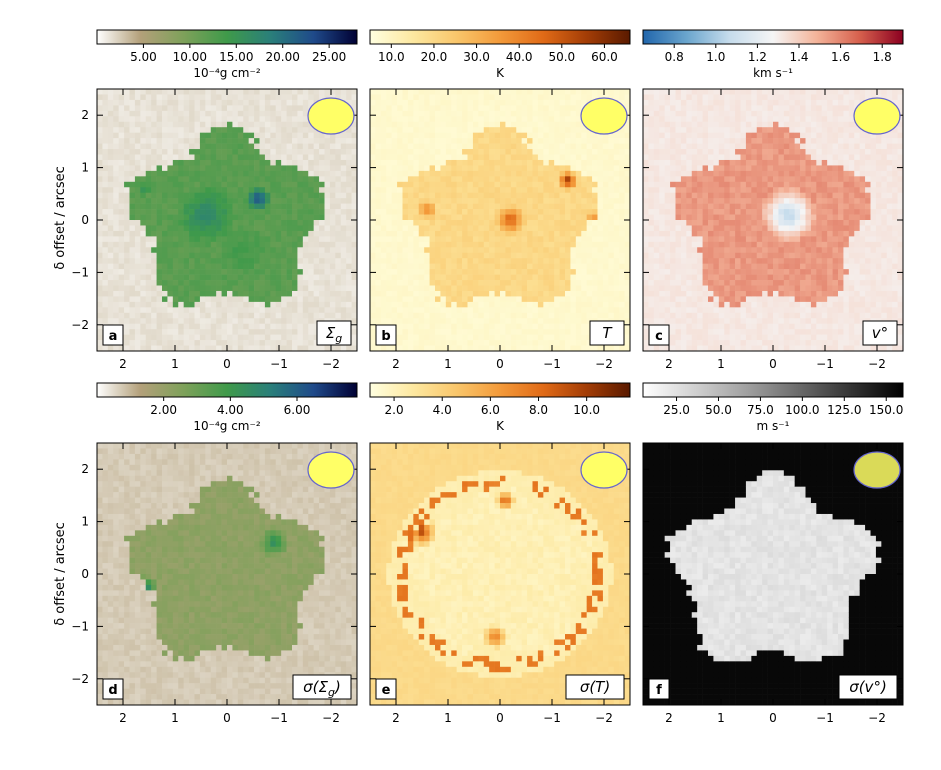 The height and width of the screenshot is (770, 941). I want to click on colorbar-tick-label: 1.0, so click(715, 57).